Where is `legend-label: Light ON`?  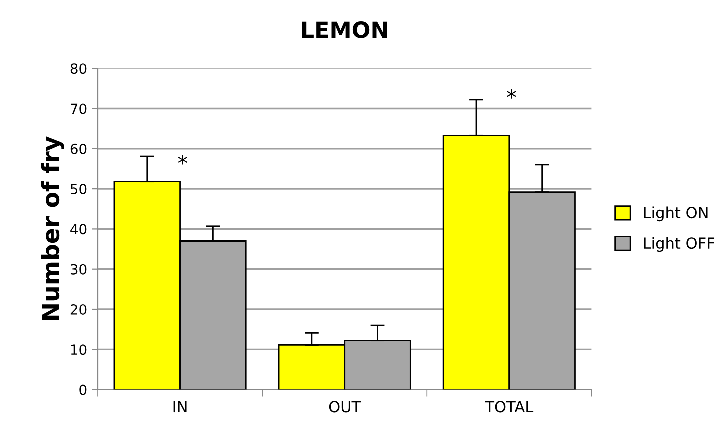
legend-label: Light ON is located at coordinates (676, 214).